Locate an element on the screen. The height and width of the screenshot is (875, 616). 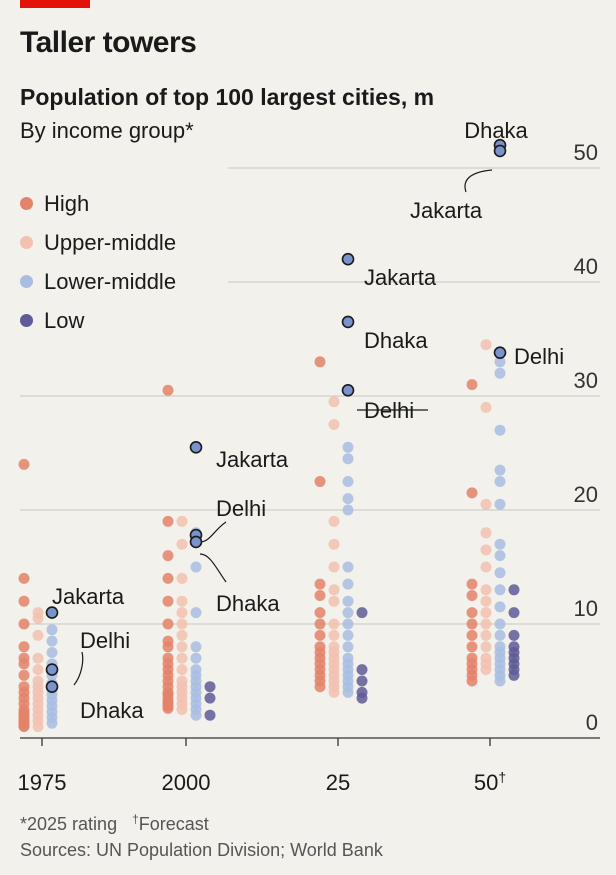
brand-red-bar is located at coordinates (55, 4).